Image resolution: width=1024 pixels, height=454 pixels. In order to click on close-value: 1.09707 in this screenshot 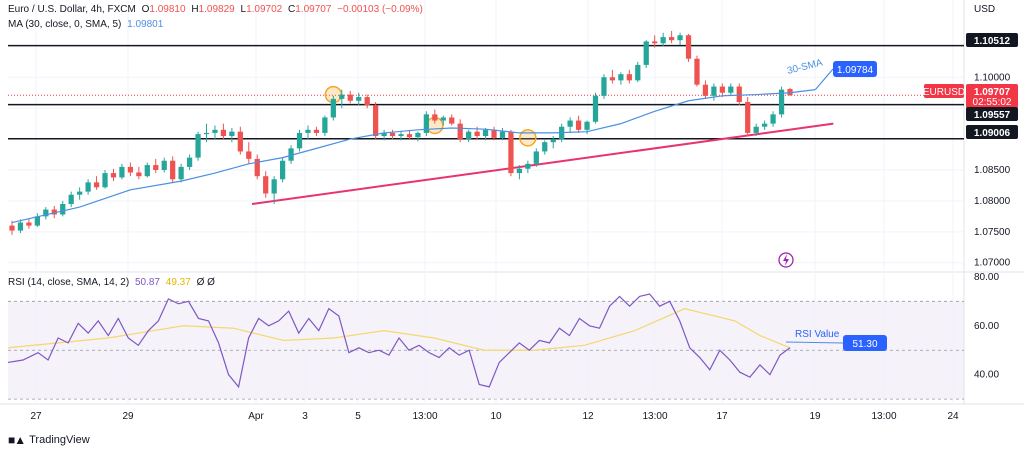, I will do `click(313, 9)`.